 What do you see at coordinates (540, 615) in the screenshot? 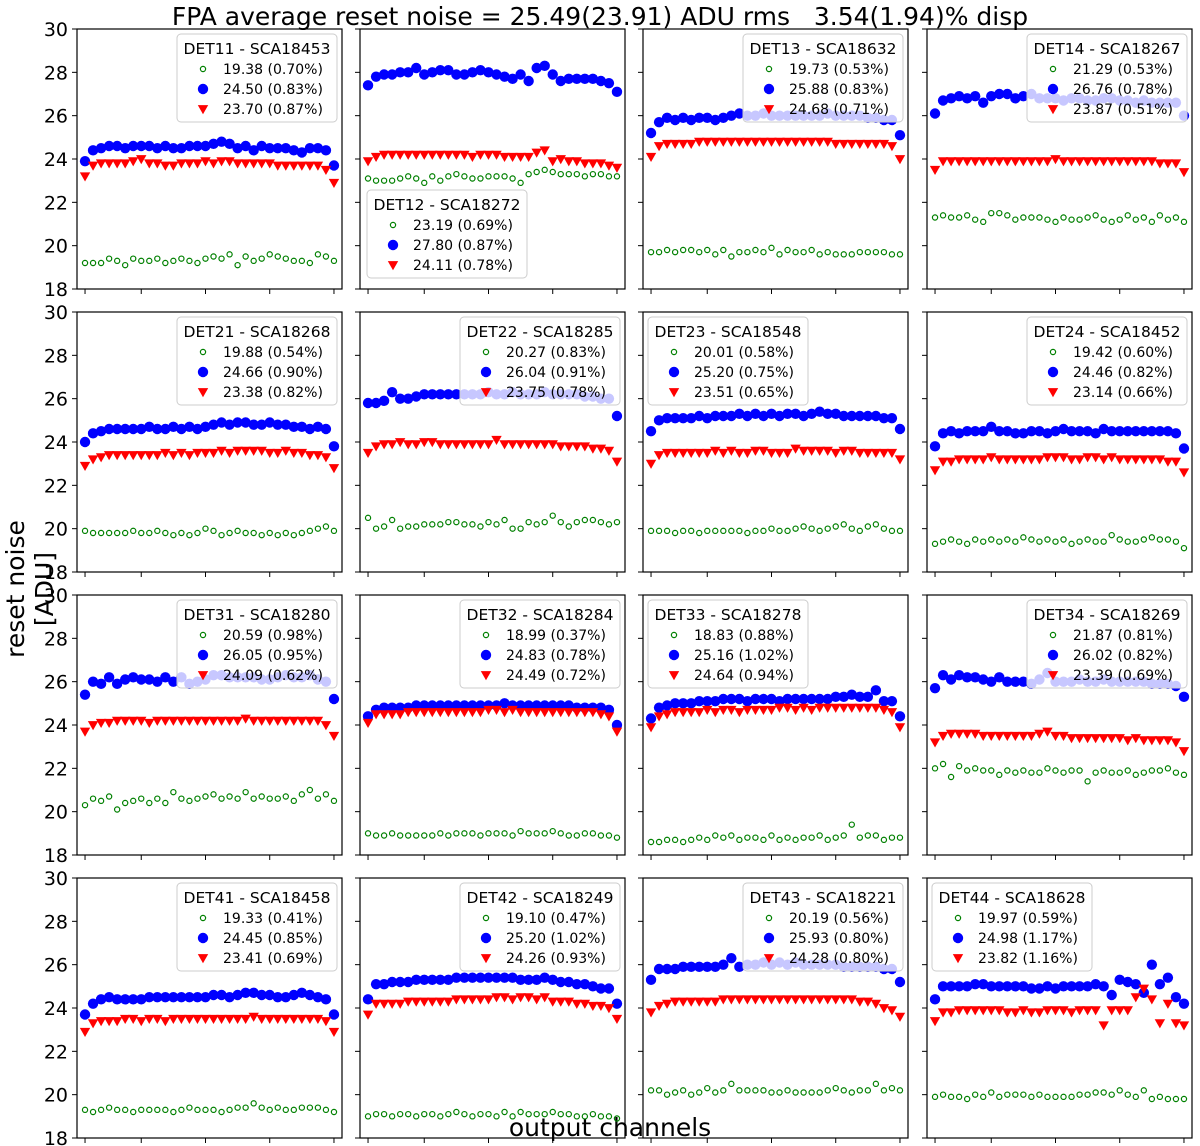
I see `legend-title: DET32 - SCA18284` at bounding box center [540, 615].